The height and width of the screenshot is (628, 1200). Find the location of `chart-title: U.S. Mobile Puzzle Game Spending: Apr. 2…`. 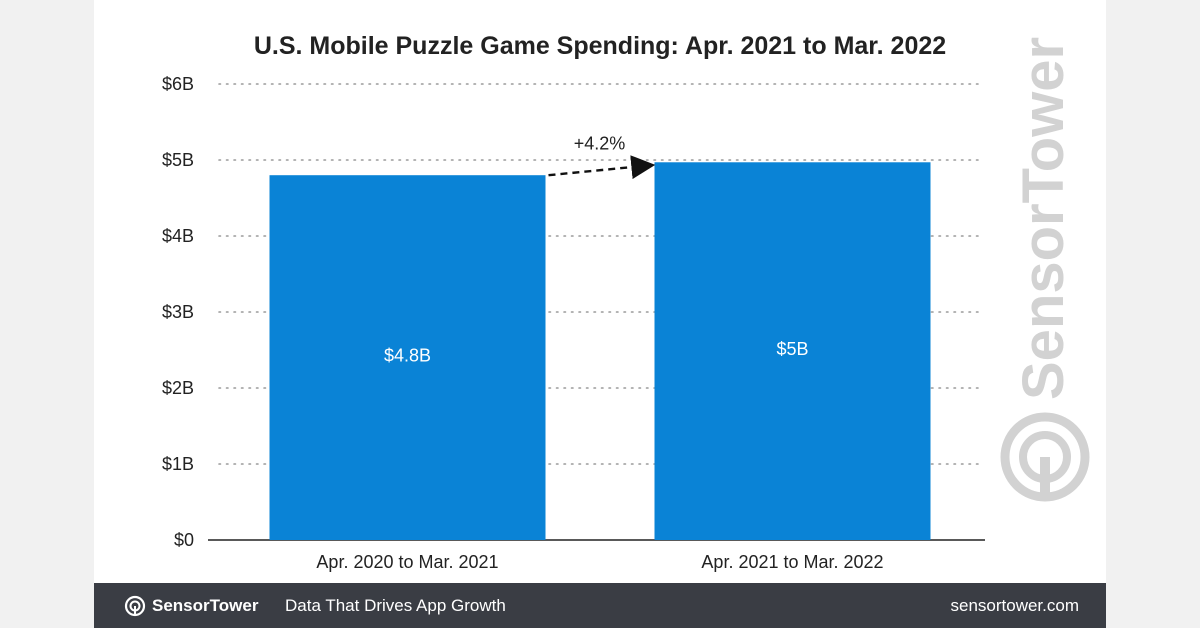

chart-title: U.S. Mobile Puzzle Game Spending: Apr. 2… is located at coordinates (600, 46).